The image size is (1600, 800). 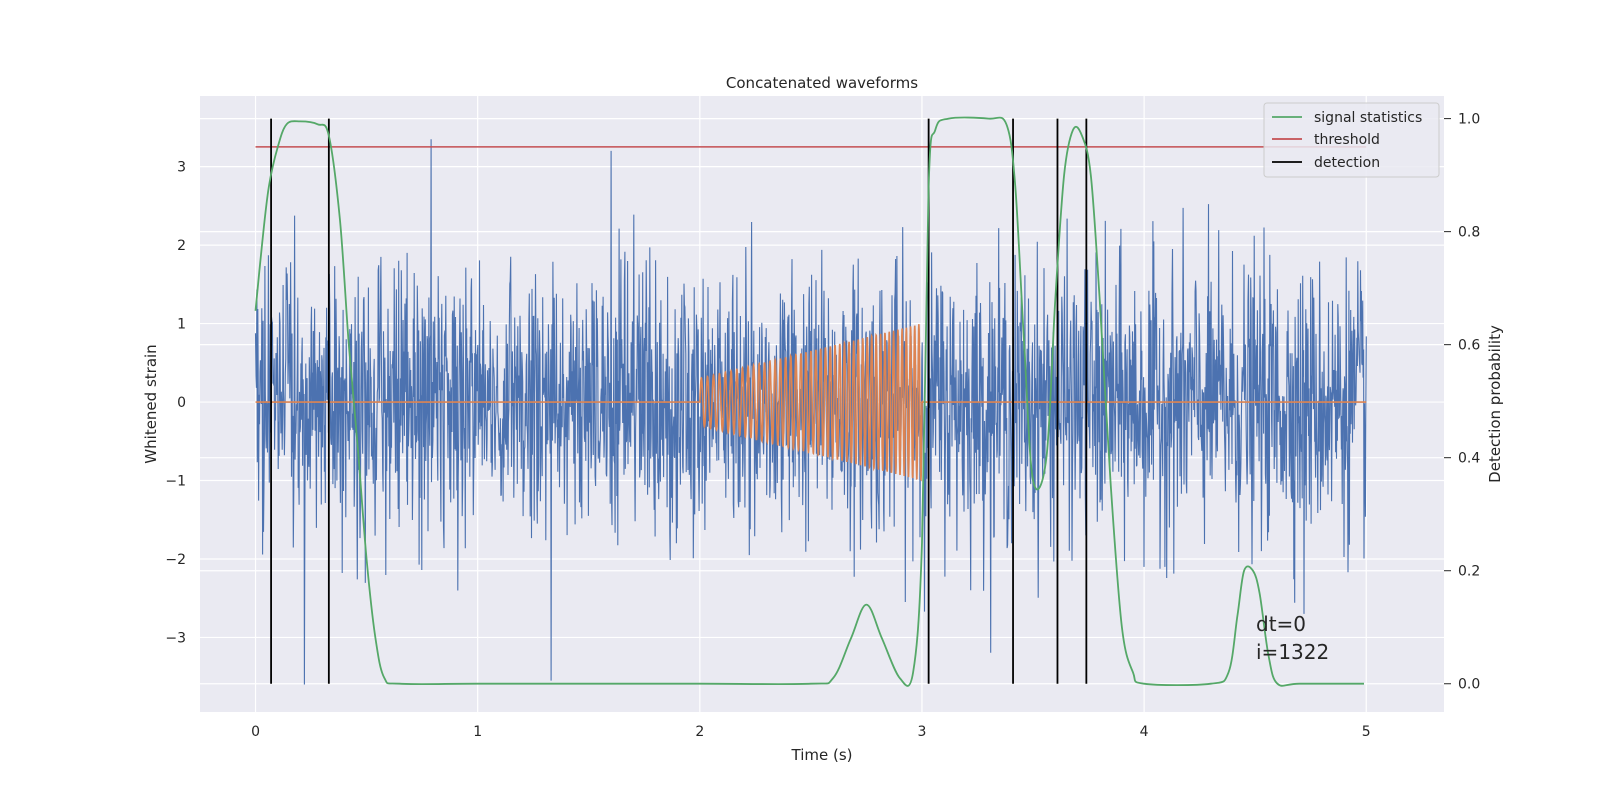 I want to click on y-right-tick-label-0: 0.0, so click(x=1469, y=685).